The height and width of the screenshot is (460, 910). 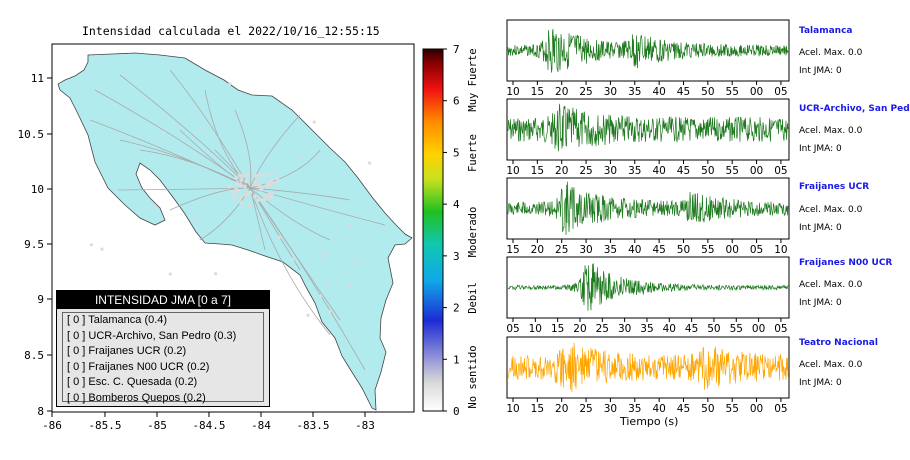 What do you see at coordinates (117, 320) in the screenshot?
I see `legend-item: [ 0 ] Talamanca (0.4)` at bounding box center [117, 320].